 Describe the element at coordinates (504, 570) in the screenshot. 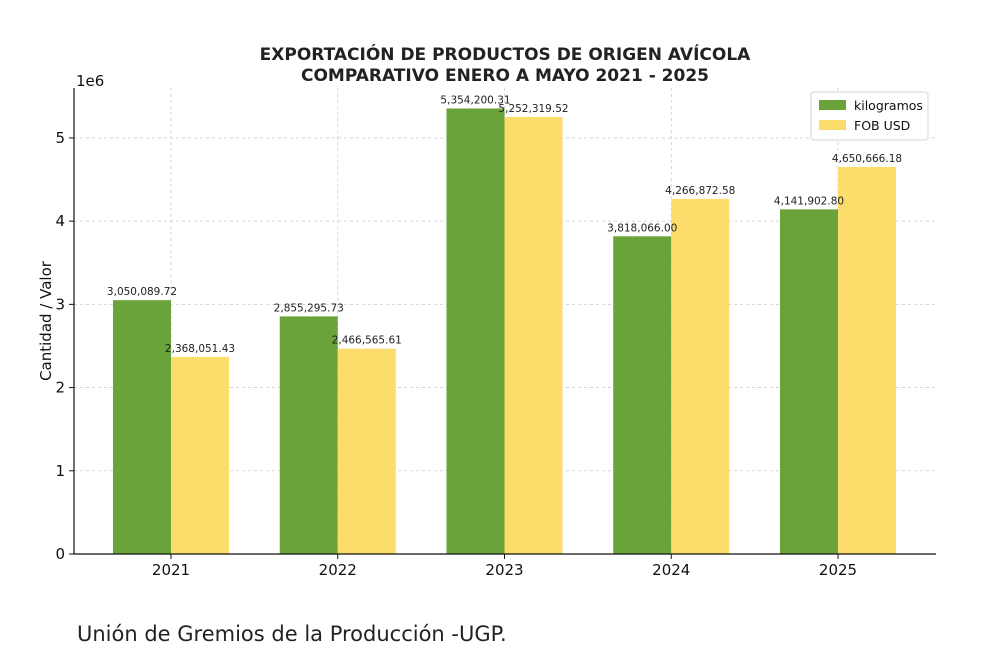

I see `x-tick-label: 2023` at that location.